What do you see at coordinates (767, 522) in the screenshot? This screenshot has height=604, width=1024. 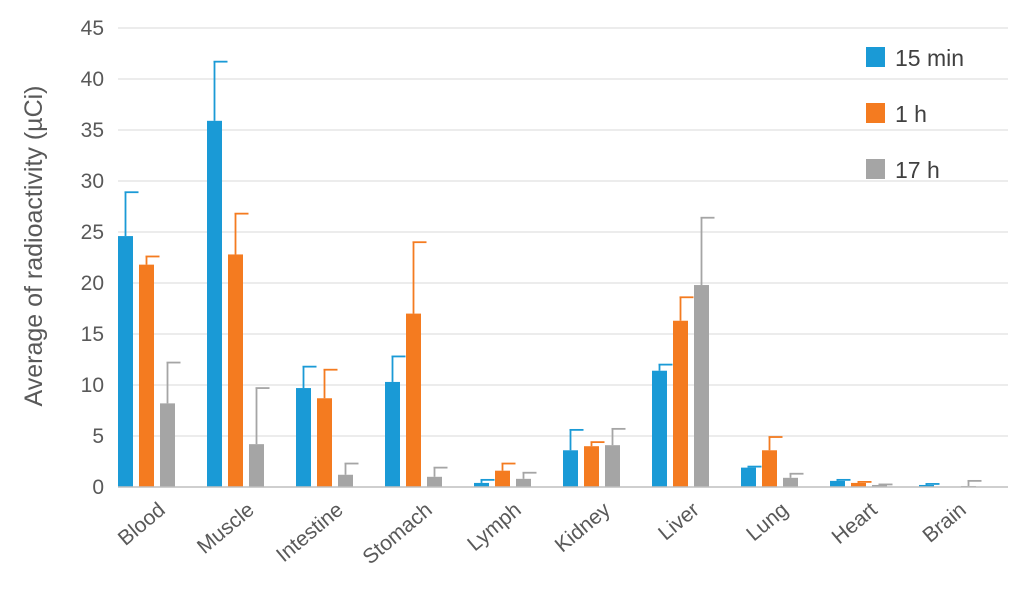 I see `x-category-label: Lung` at bounding box center [767, 522].